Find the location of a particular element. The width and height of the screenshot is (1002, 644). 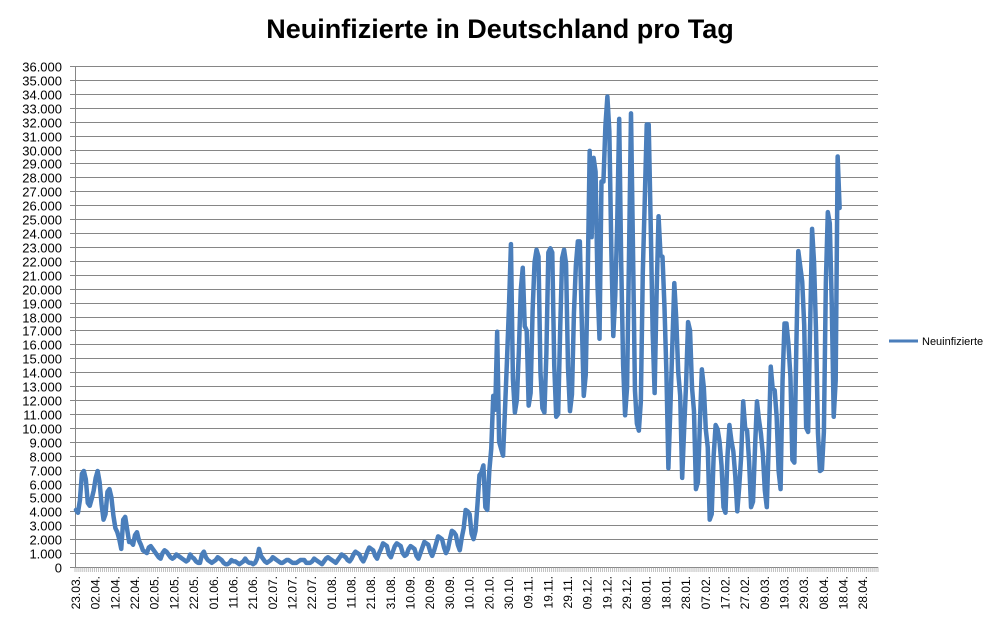

y-tick-label: 11.000 is located at coordinates (42, 415).